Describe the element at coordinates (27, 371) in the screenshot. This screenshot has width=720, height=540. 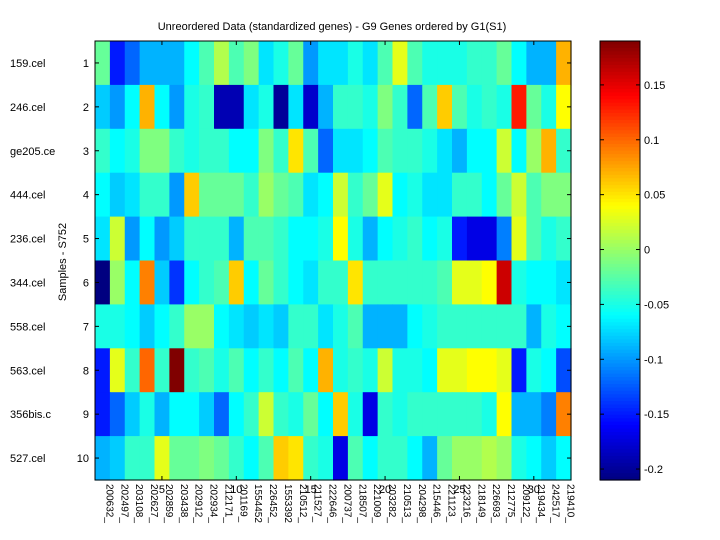
I see `sample-label: 563.cel` at that location.